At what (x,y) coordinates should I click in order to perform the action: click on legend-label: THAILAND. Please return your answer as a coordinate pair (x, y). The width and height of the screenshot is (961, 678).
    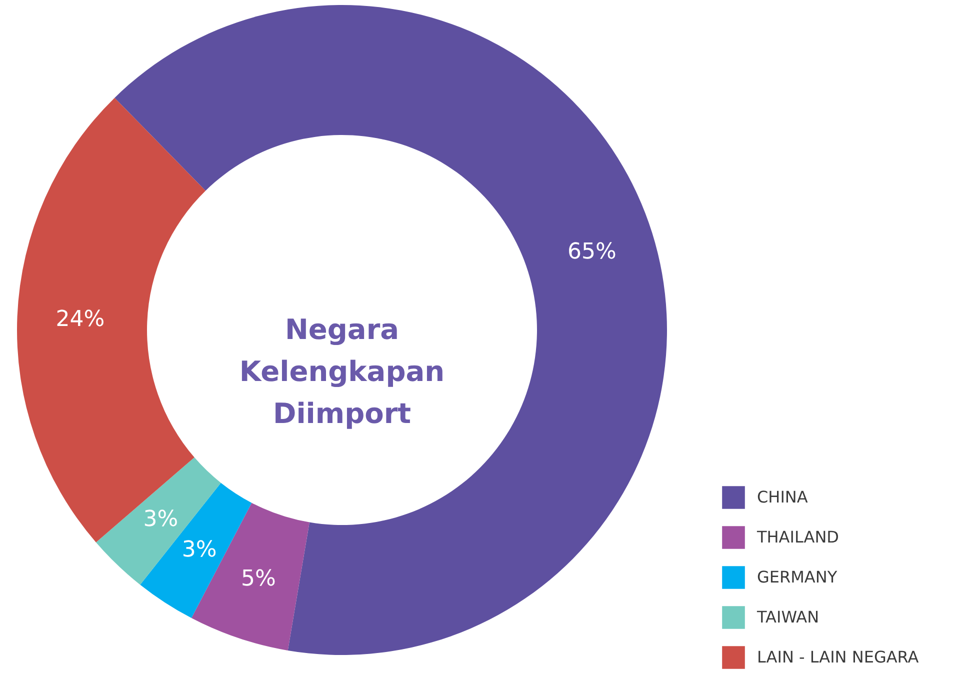
    Looking at the image, I should click on (797, 537).